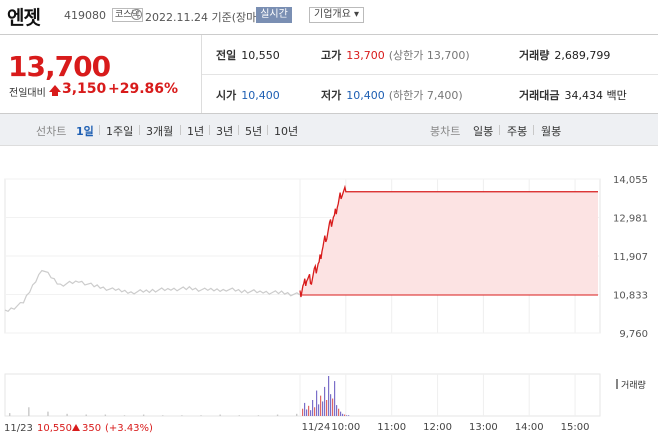  I want to click on current-price: 13,700, so click(59, 66).